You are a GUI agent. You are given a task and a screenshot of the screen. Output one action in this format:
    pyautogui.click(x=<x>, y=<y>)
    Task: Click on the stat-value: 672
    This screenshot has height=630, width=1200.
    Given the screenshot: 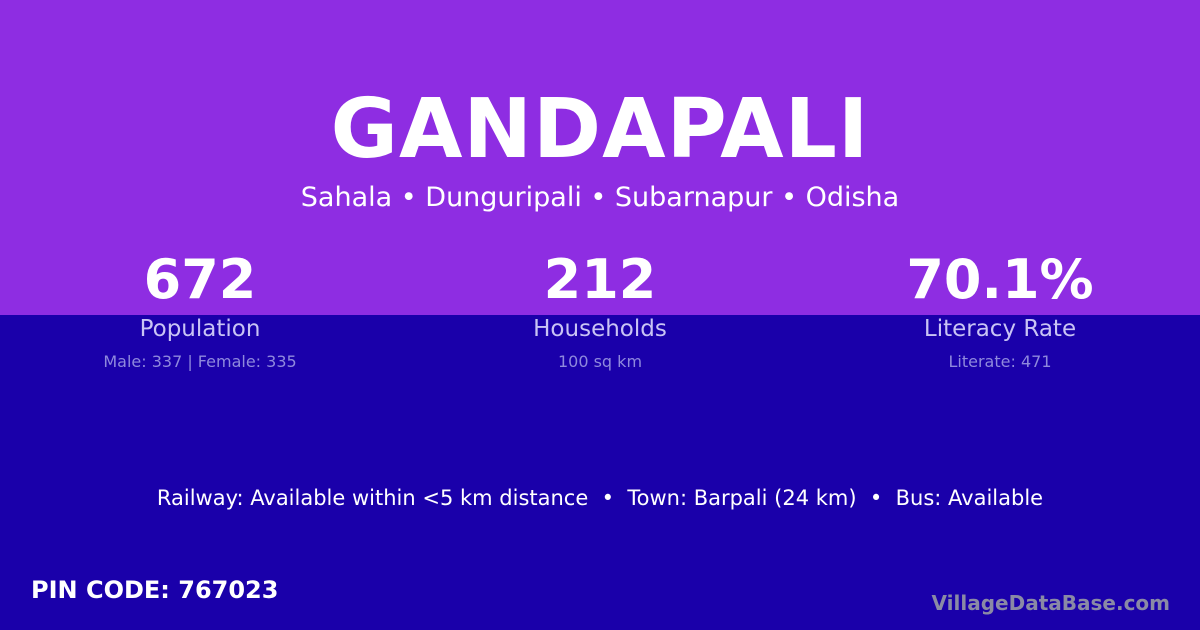 What is the action you would take?
    pyautogui.click(x=200, y=279)
    